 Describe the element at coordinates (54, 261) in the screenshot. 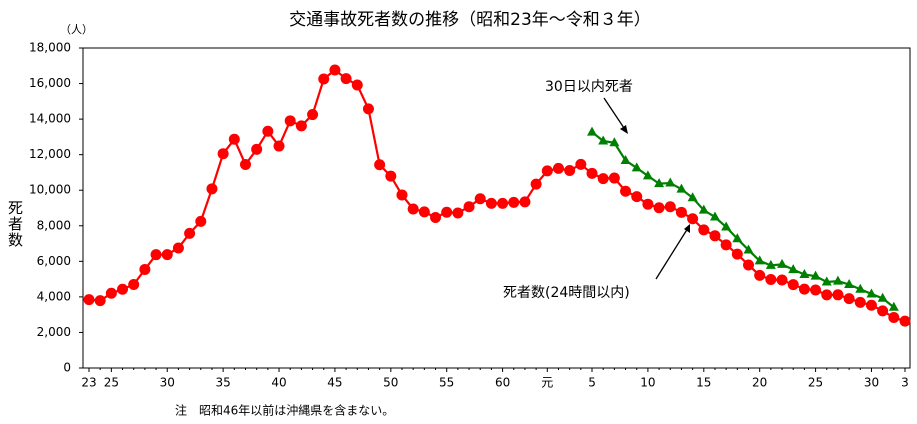

I see `y-tick-label: 6,000` at that location.